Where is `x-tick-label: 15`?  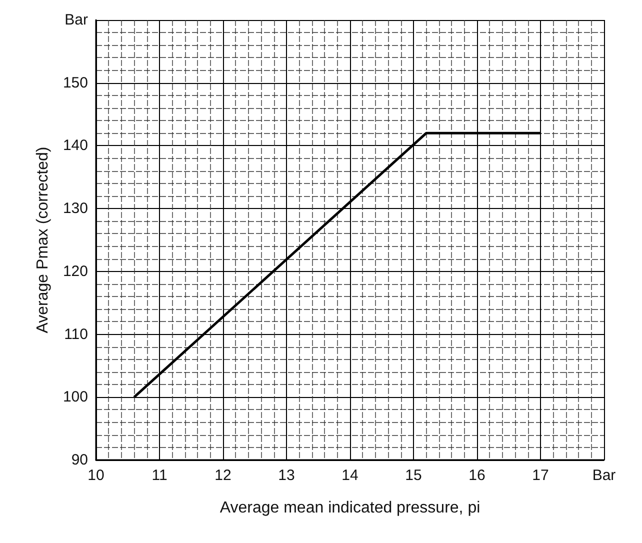 x-tick-label: 15 is located at coordinates (413, 475).